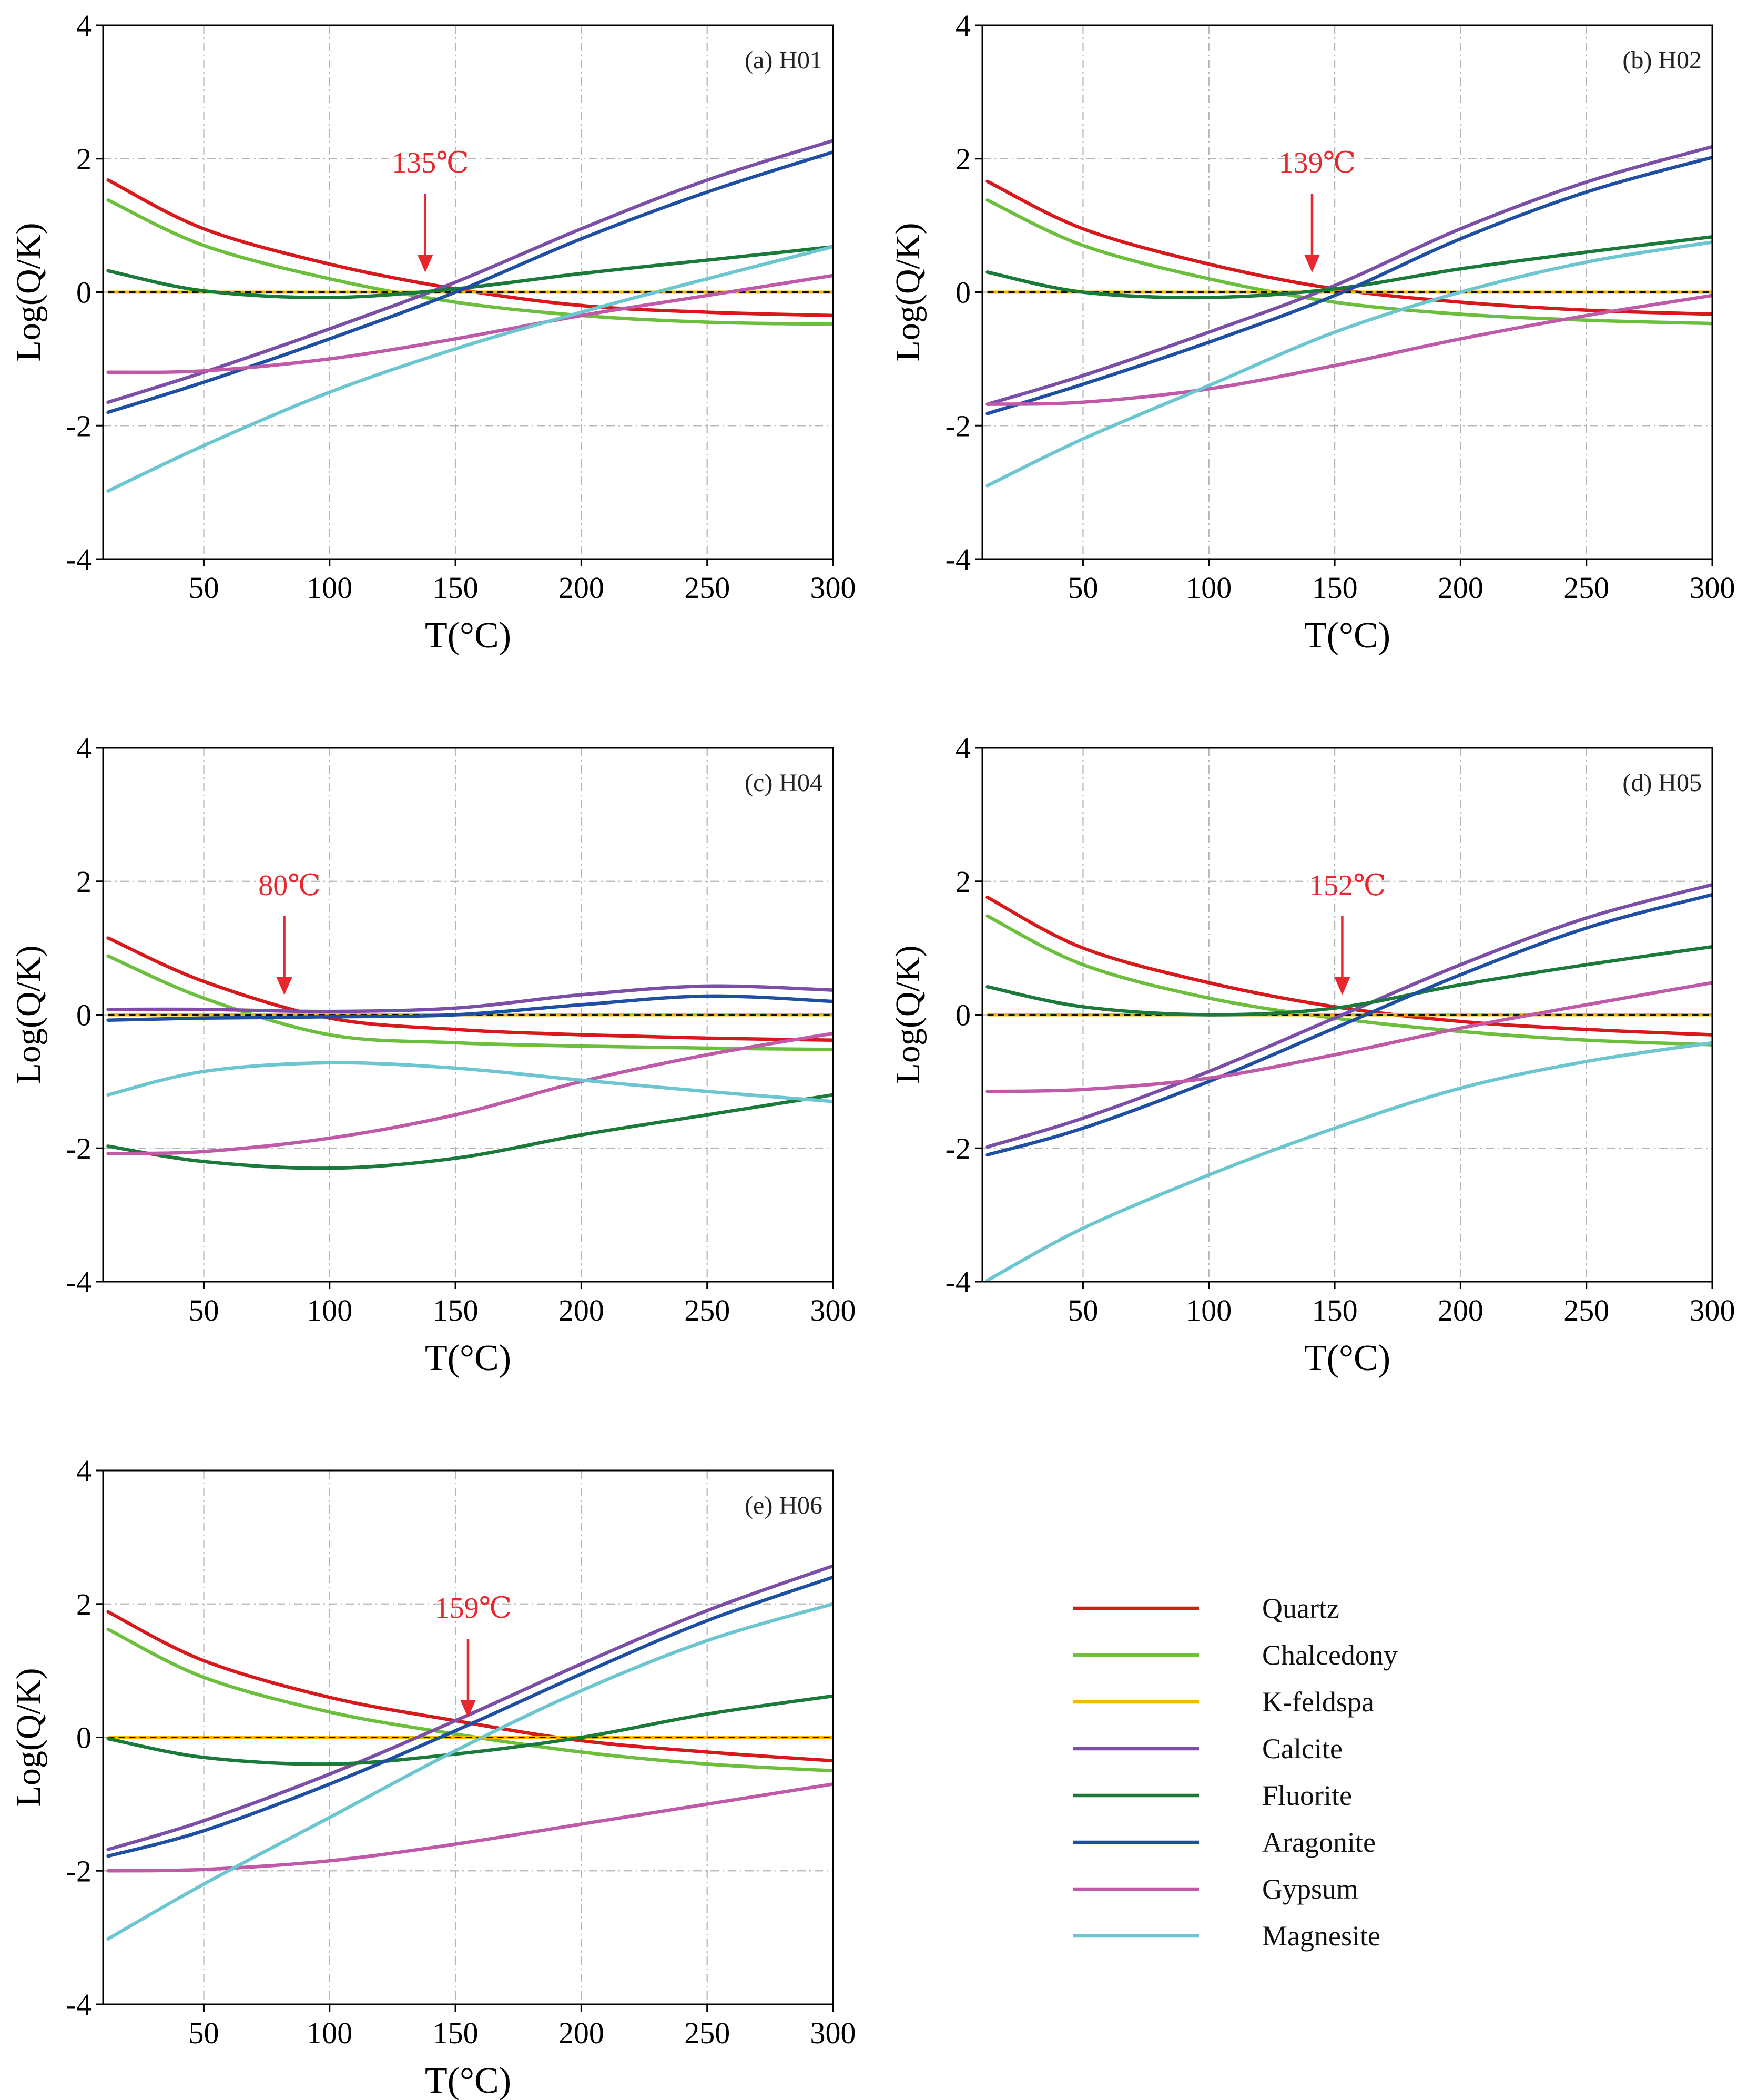 The height and width of the screenshot is (2100, 1748). What do you see at coordinates (1208, 1748) in the screenshot?
I see `legend-item-calcite: Calcite` at bounding box center [1208, 1748].